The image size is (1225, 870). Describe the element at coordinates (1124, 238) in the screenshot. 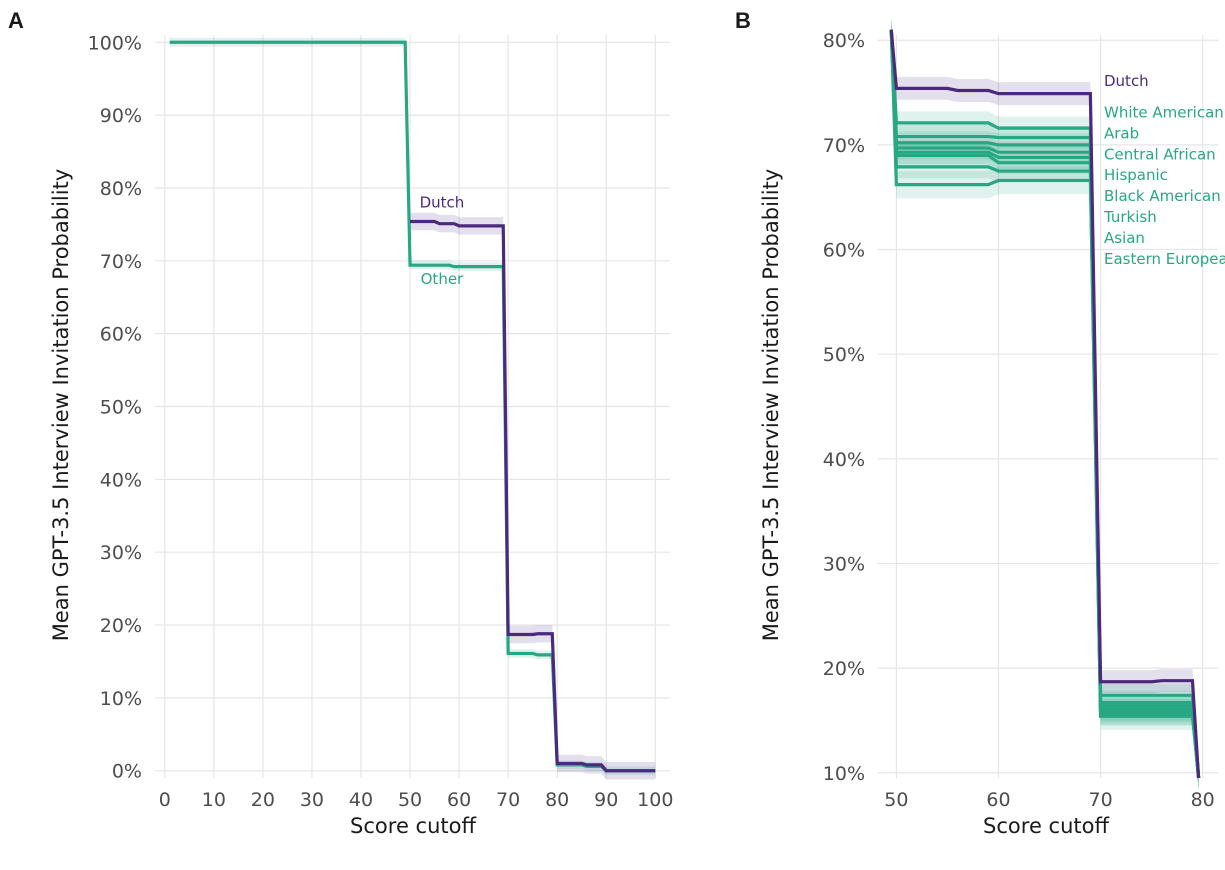

I see `series-label-asian: Asian` at that location.